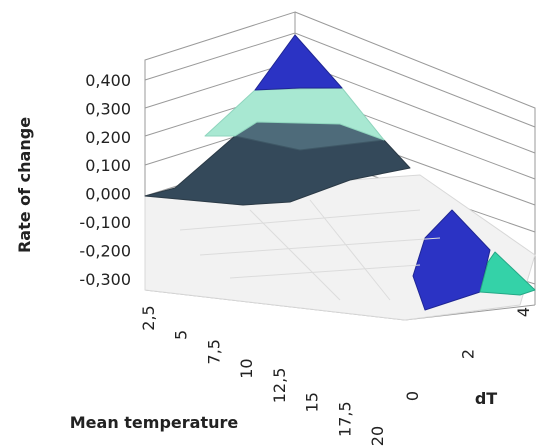 The width and height of the screenshot is (537, 447). I want to click on z-tick-label: -0,200, so click(105, 250).